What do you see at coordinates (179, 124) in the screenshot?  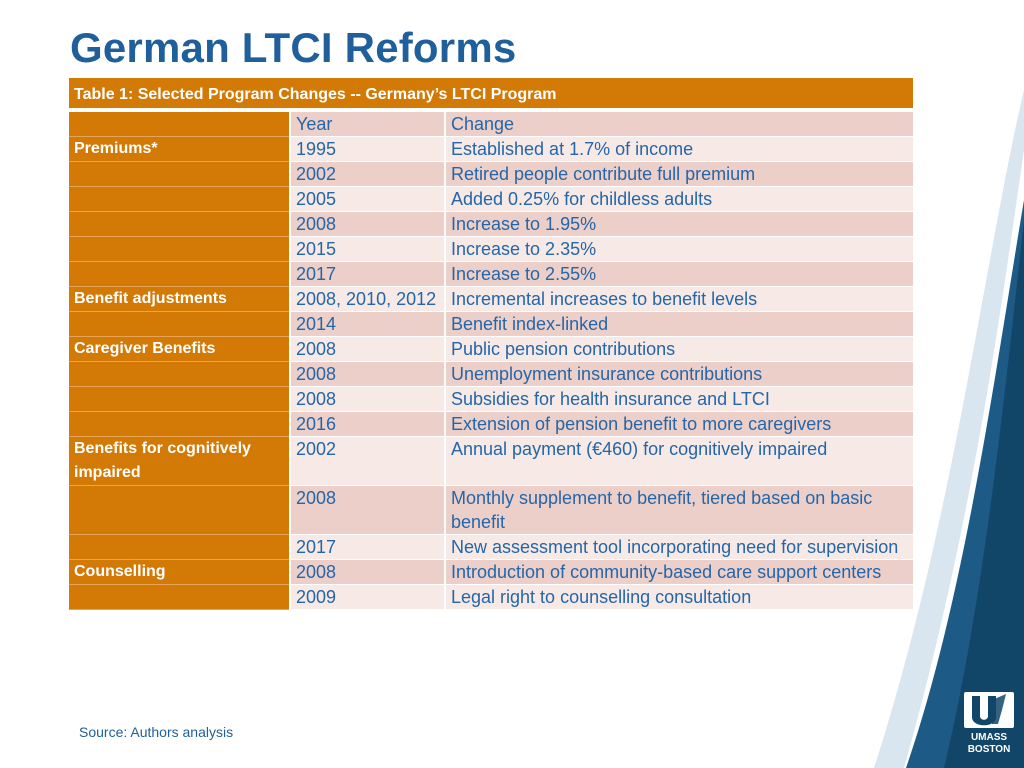 I see `header-category` at bounding box center [179, 124].